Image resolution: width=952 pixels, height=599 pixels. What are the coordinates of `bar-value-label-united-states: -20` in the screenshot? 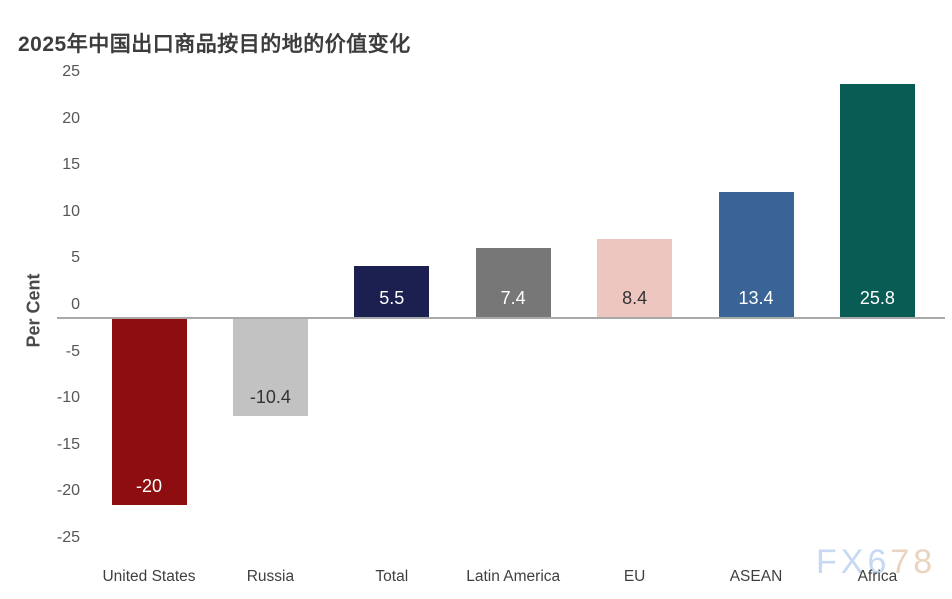 It's located at (148, 486).